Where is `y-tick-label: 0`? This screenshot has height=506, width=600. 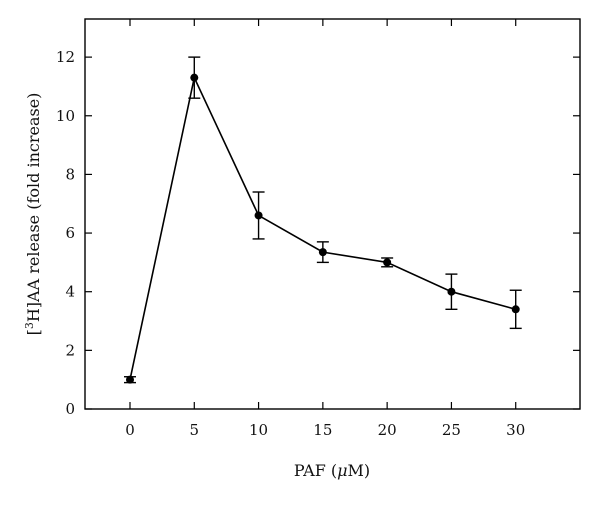
y-tick-label: 0 is located at coordinates (70, 409).